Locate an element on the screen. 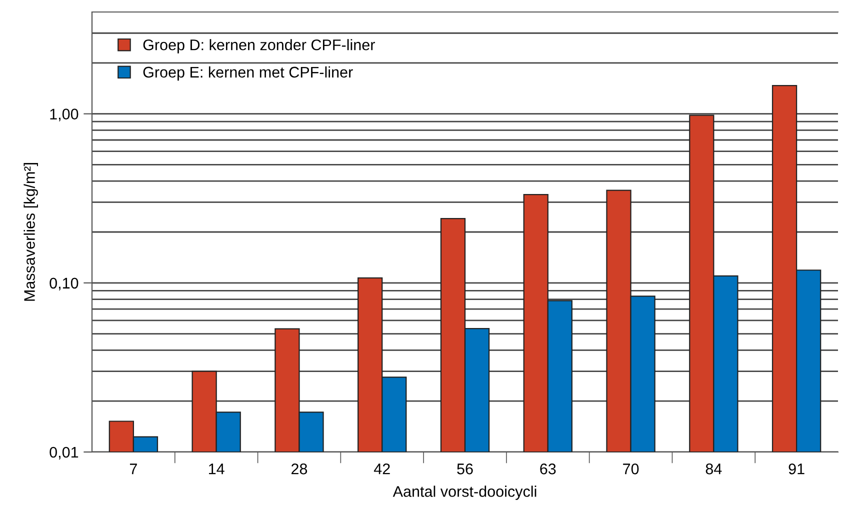 This screenshot has width=842, height=516. x-tick-label: 70 is located at coordinates (631, 469).